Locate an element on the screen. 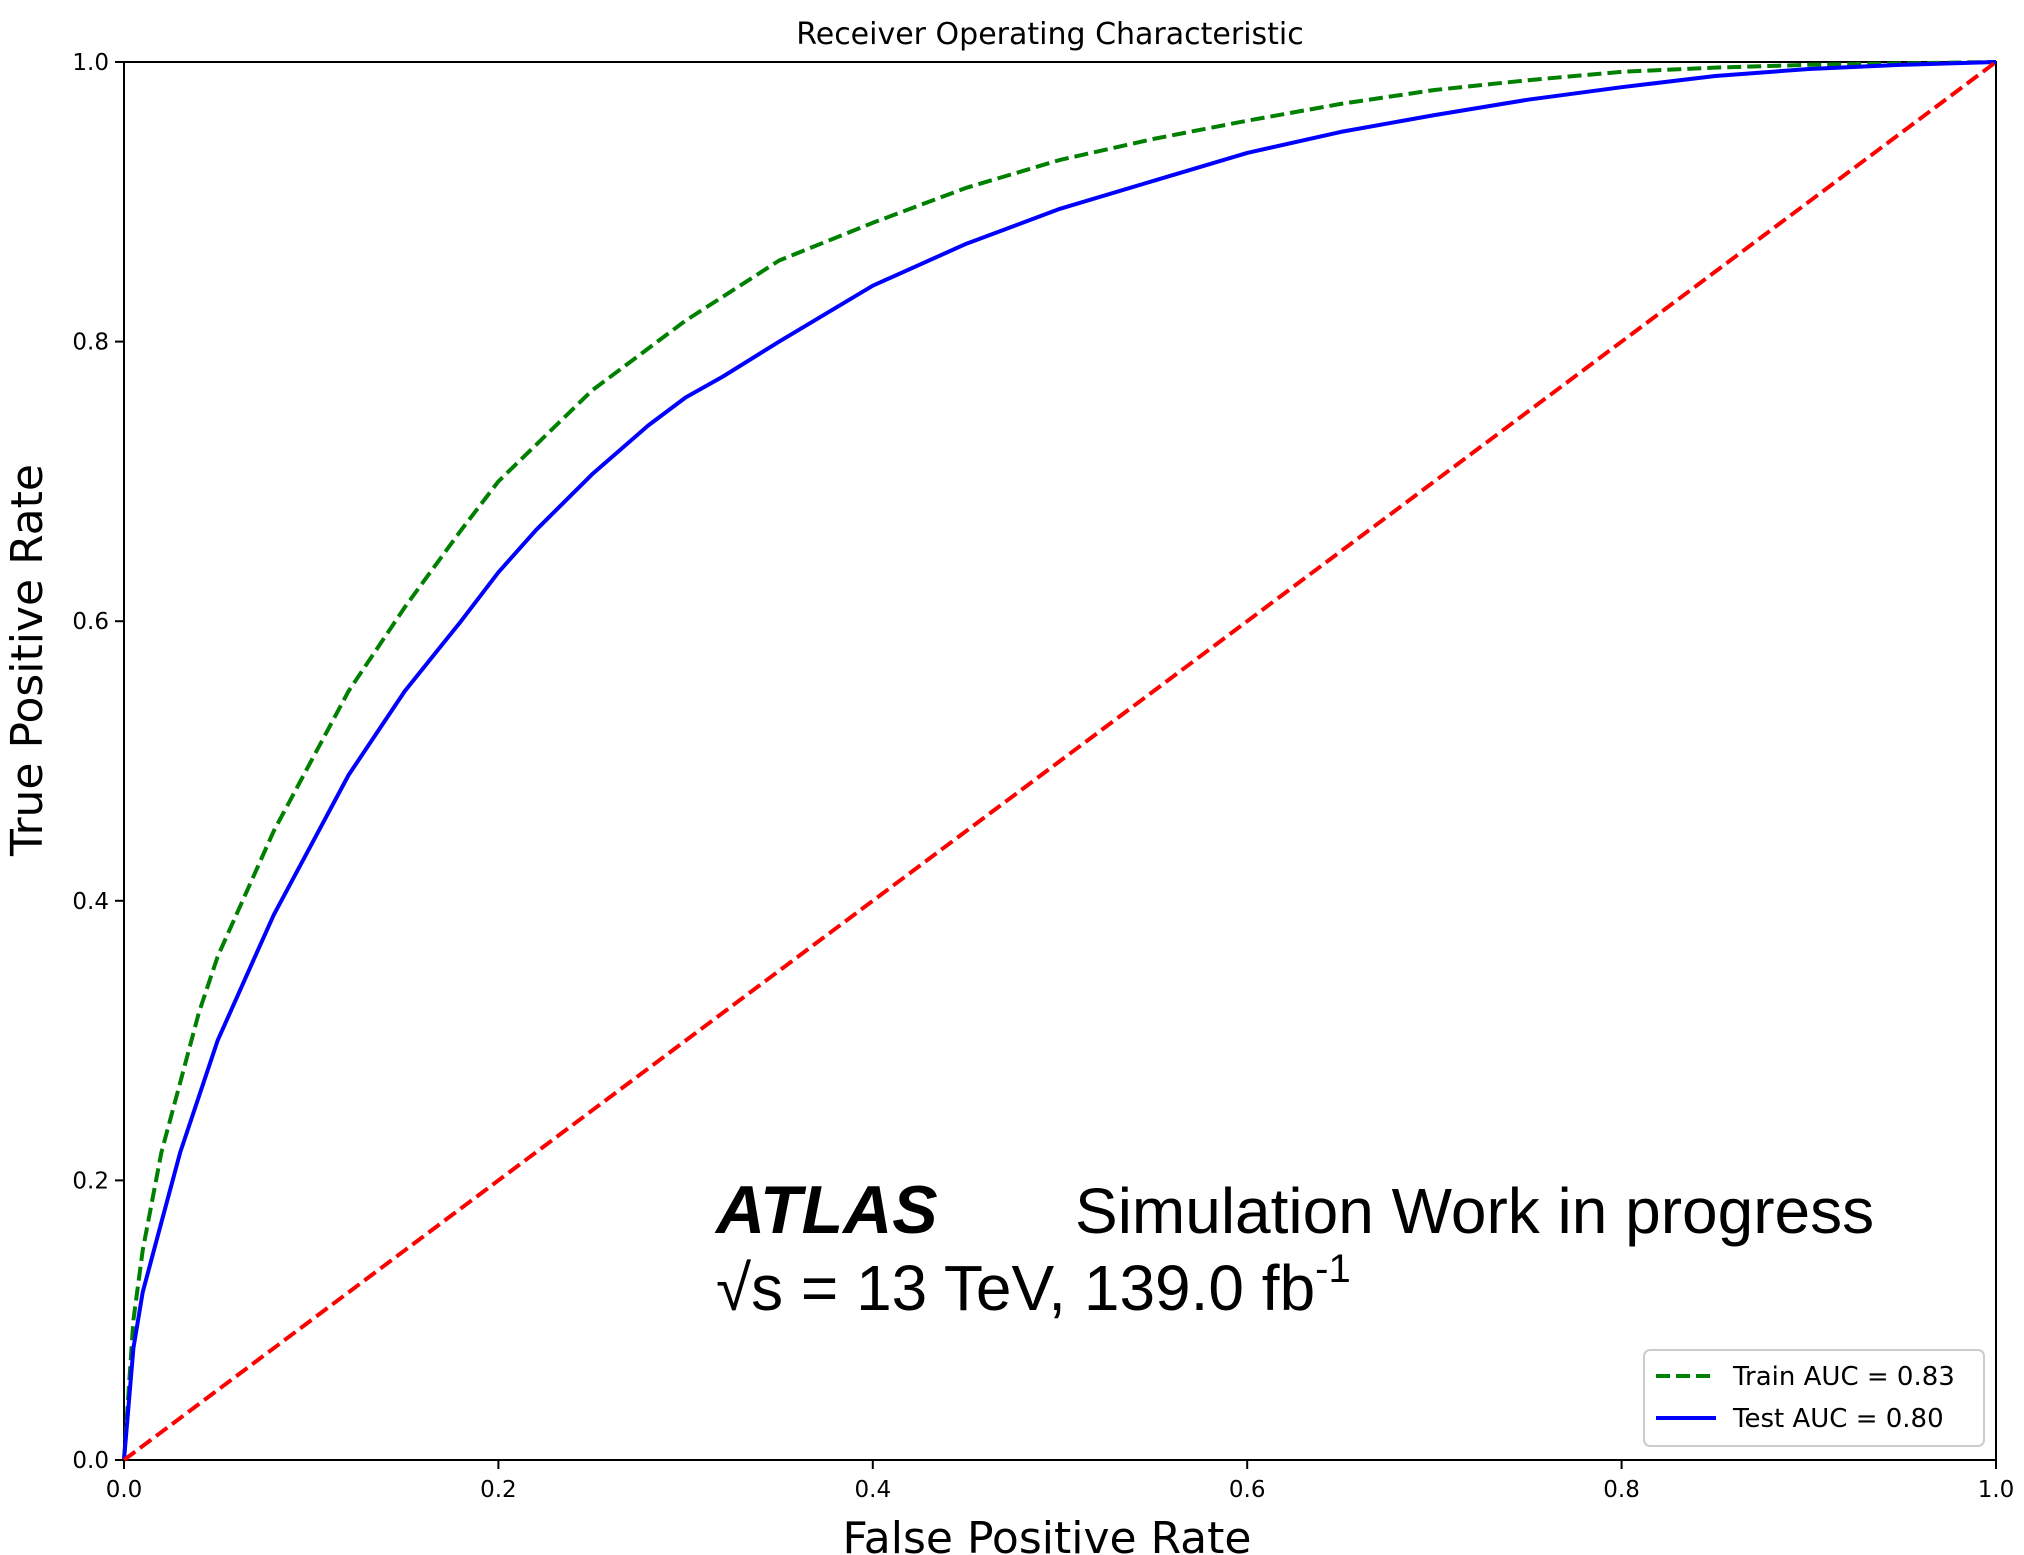 This screenshot has height=1555, width=2024. atlas-energy-label: √s = 13 TeV, 139.0 fb-1 is located at coordinates (1033, 1285).